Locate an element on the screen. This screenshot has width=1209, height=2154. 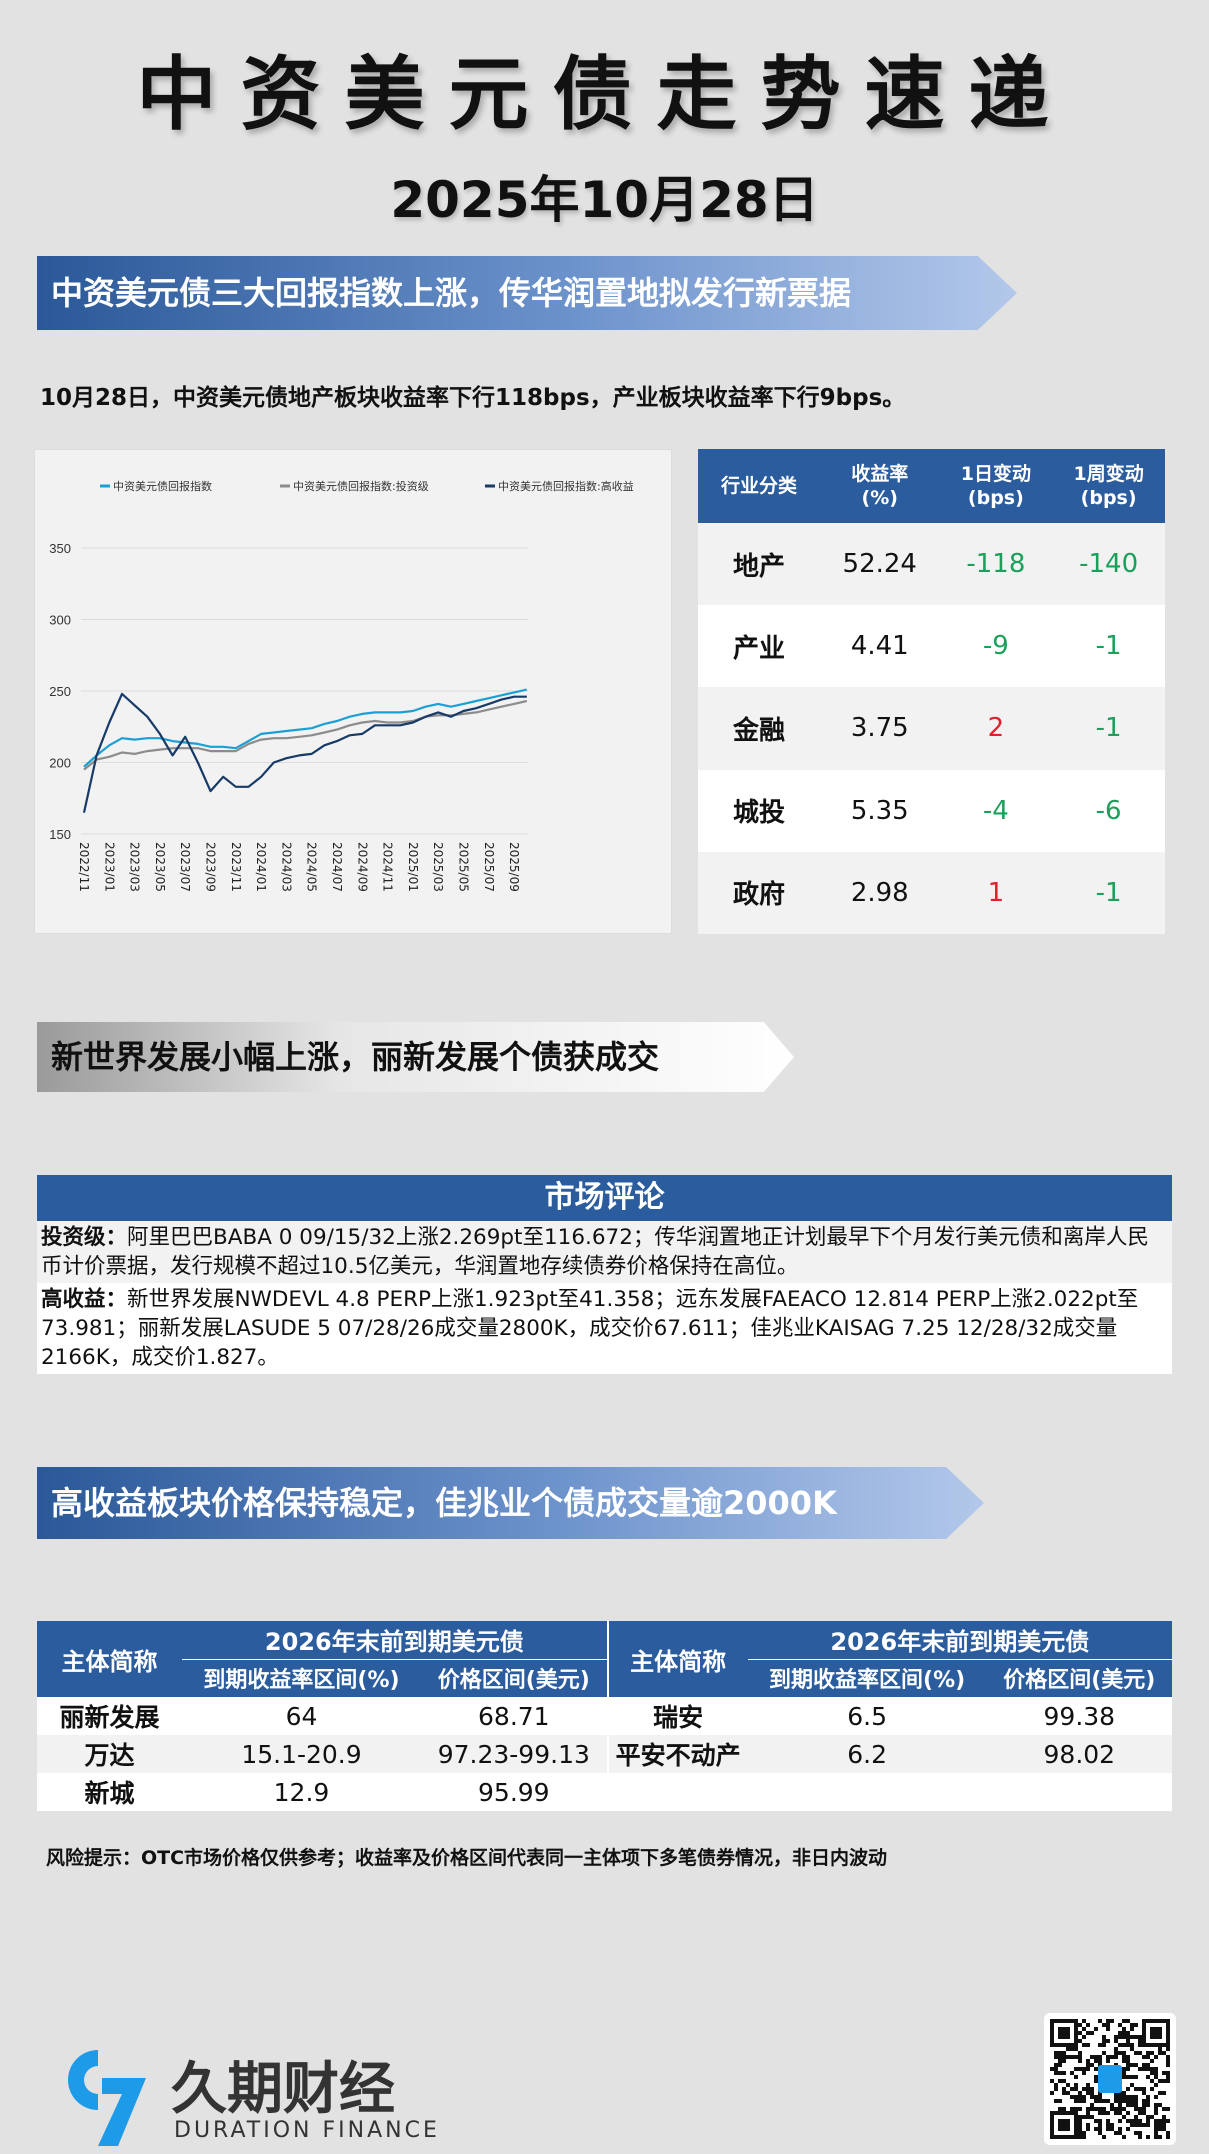
bond-left-yield: 15.1-20.9 is located at coordinates (301, 1754).